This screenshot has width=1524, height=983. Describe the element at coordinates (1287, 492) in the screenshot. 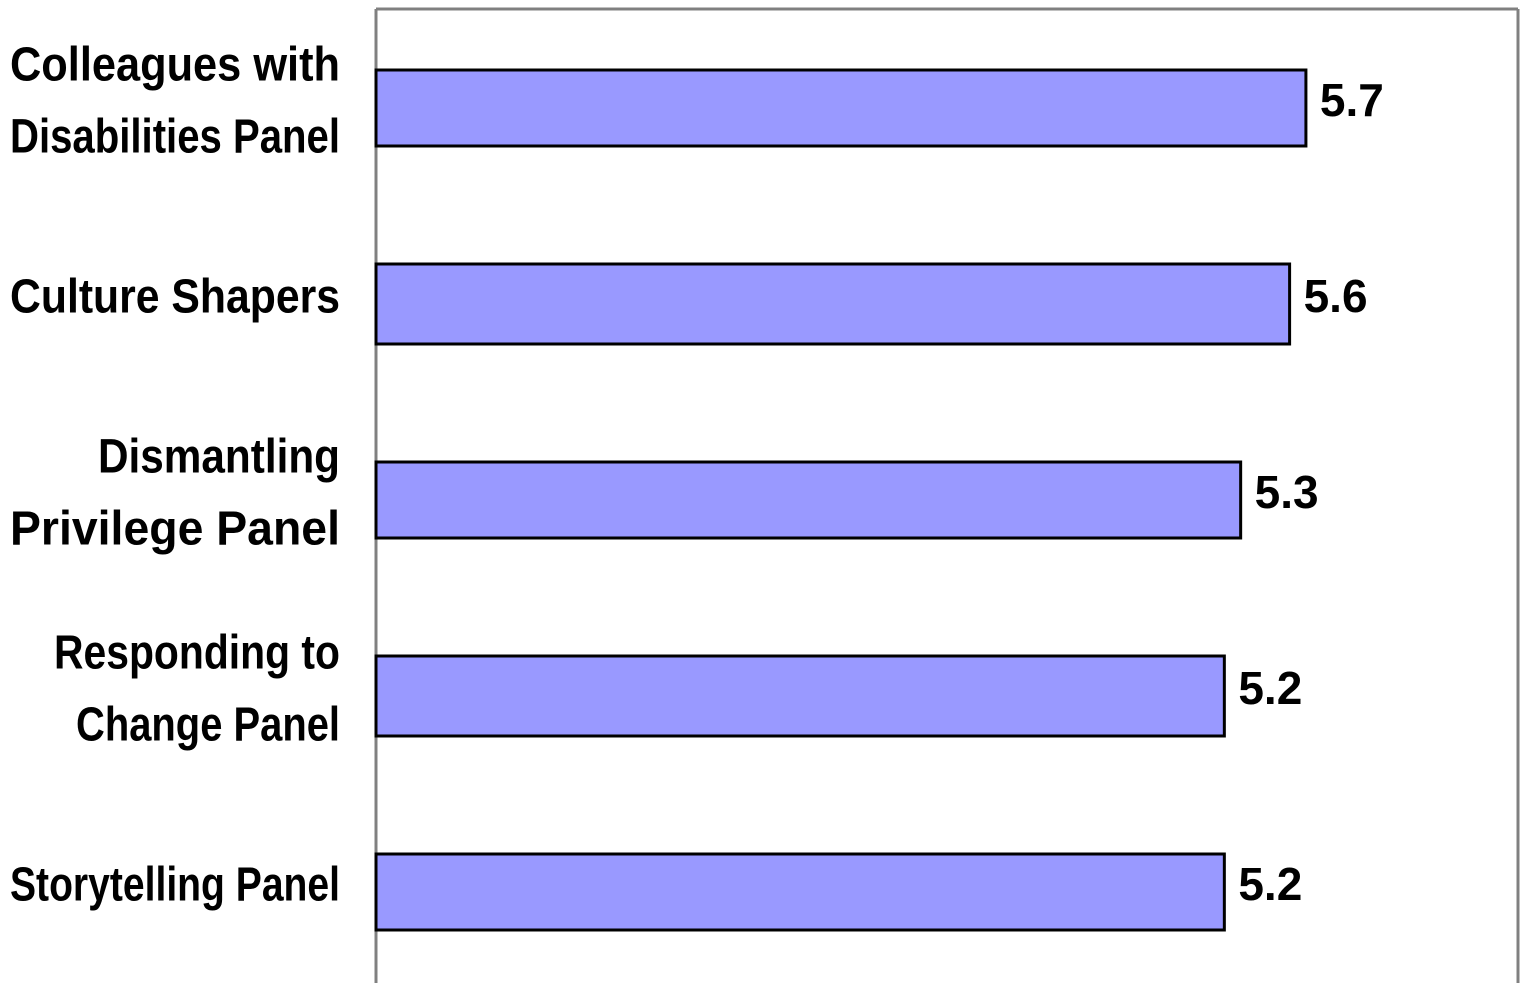

I see `data-label: 5.3` at that location.